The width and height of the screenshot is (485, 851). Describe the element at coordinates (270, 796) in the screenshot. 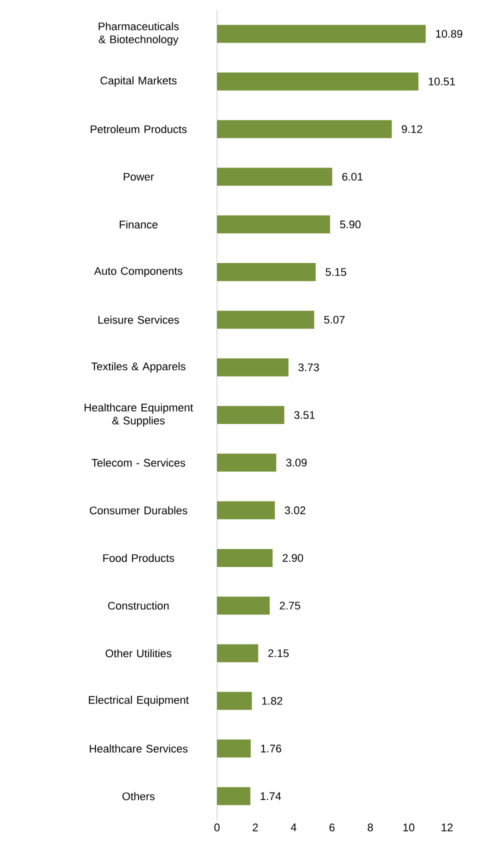

I see `data-label: 1.74` at that location.